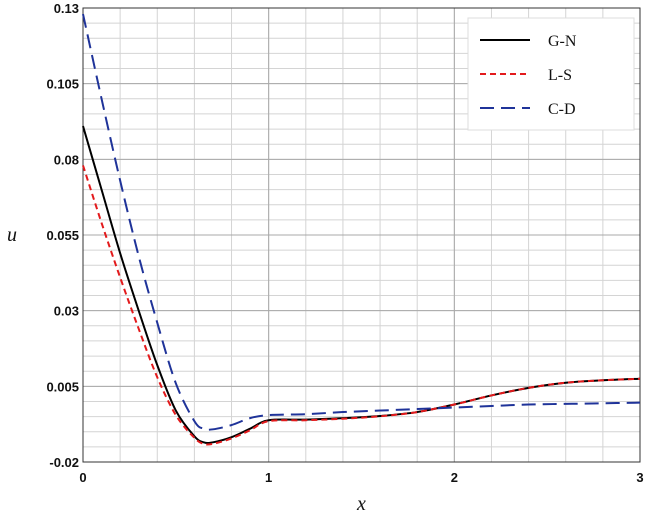 The width and height of the screenshot is (647, 517). What do you see at coordinates (454, 477) in the screenshot?
I see `x-tick-label: 2` at bounding box center [454, 477].